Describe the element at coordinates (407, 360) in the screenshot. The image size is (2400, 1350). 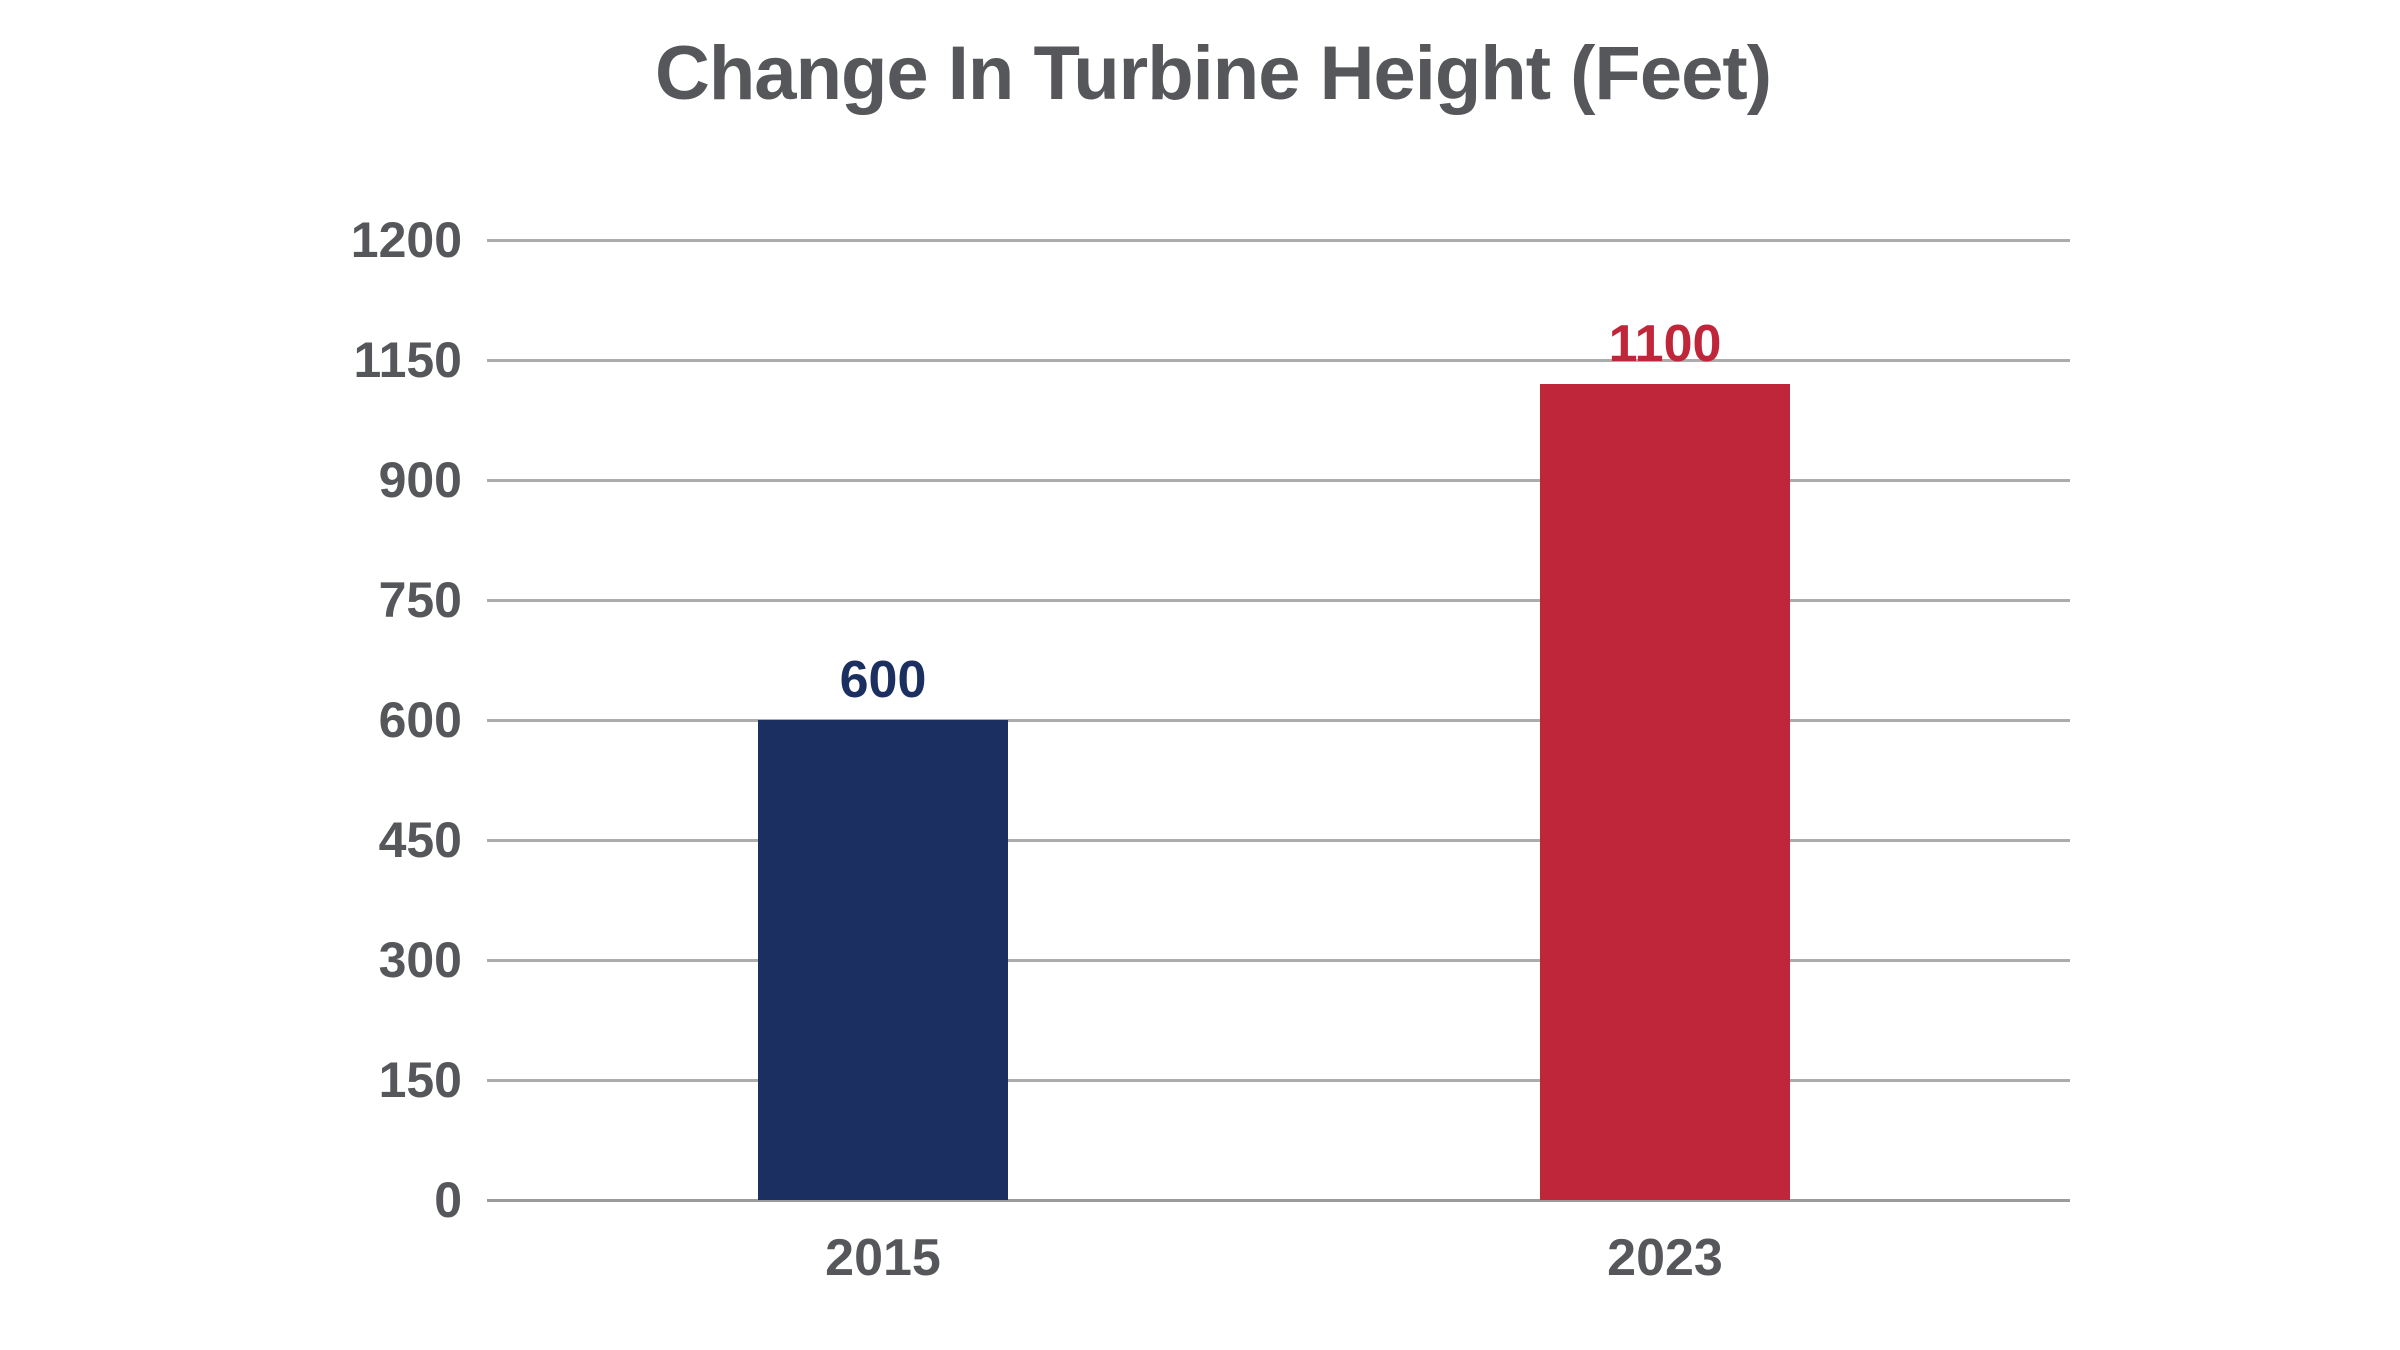
I see `ytick-label-1150: 1150` at that location.